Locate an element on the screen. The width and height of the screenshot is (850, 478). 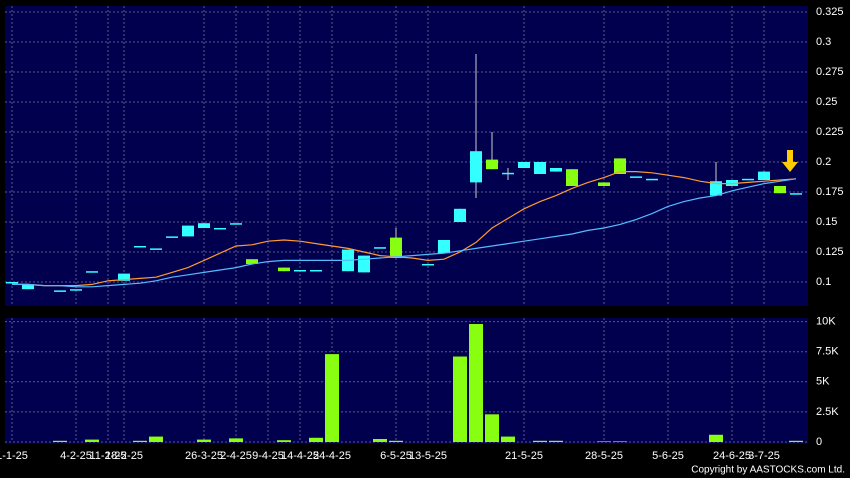
x-tick-label: 2-4-25 is located at coordinates (236, 456).